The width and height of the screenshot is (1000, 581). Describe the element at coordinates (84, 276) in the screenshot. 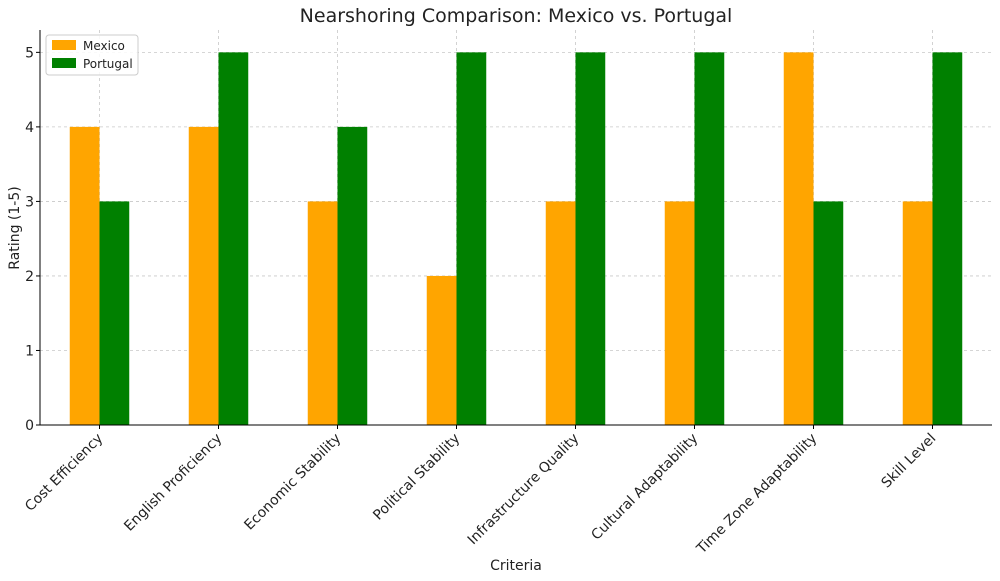

I see `bar-mexico-cost-efficiency` at that location.